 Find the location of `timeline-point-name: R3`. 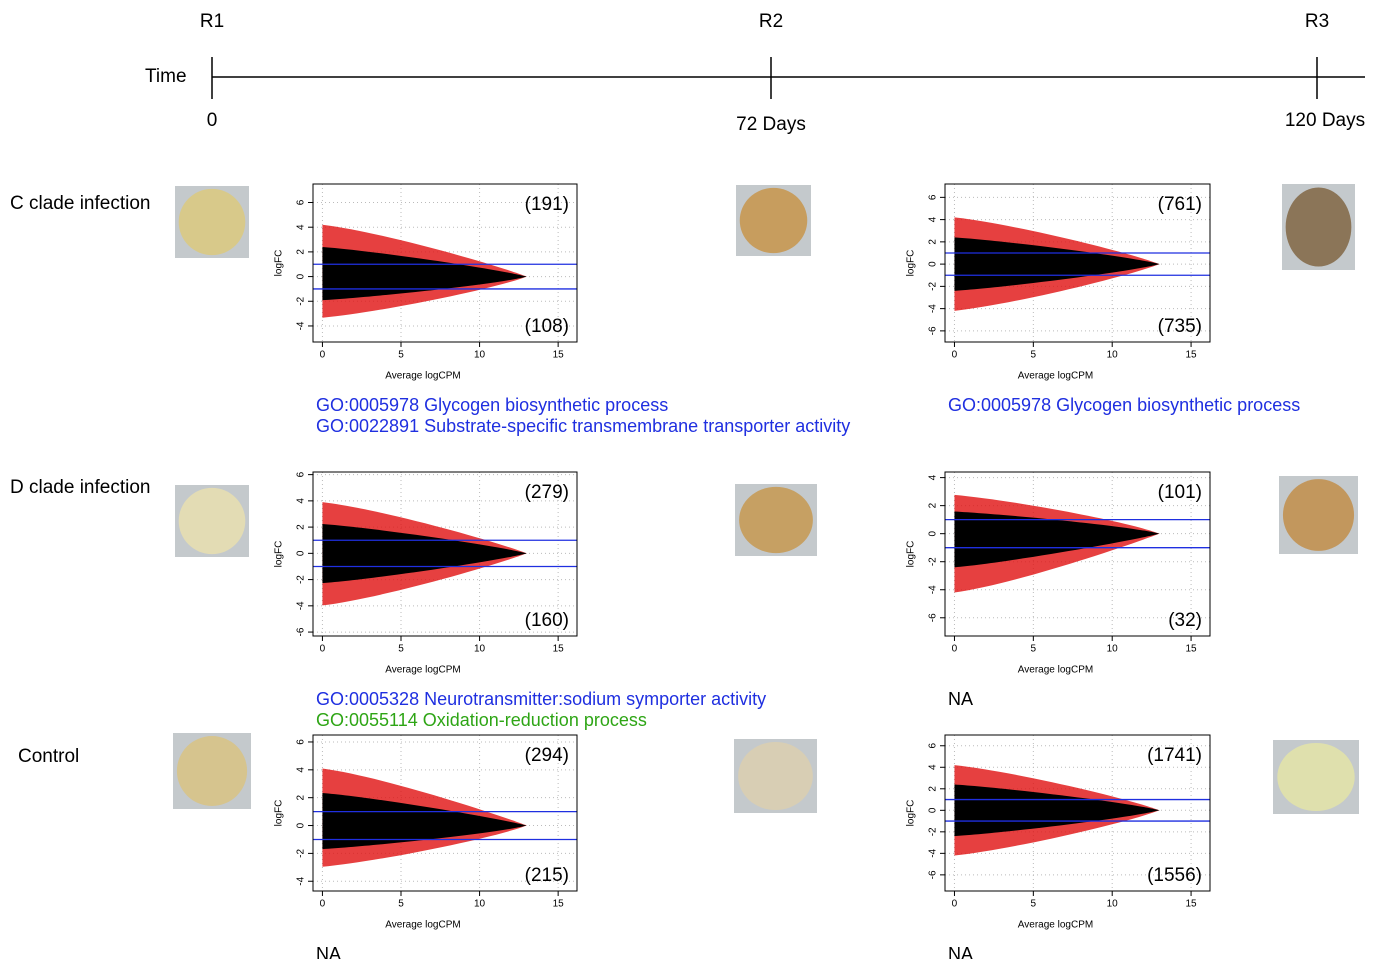

timeline-point-name: R3 is located at coordinates (1317, 21).